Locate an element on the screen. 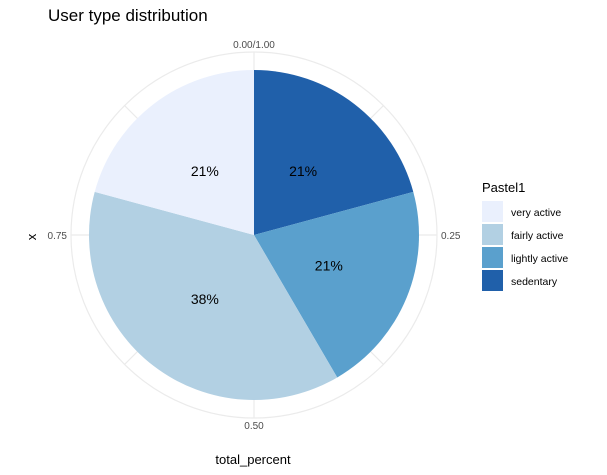 This screenshot has height=475, width=607. legend-label: very active is located at coordinates (536, 213).